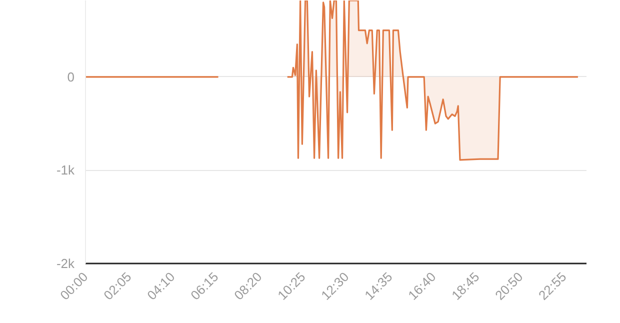 The width and height of the screenshot is (620, 323). Describe the element at coordinates (71, 76) in the screenshot. I see `y-tick-label: 0` at that location.